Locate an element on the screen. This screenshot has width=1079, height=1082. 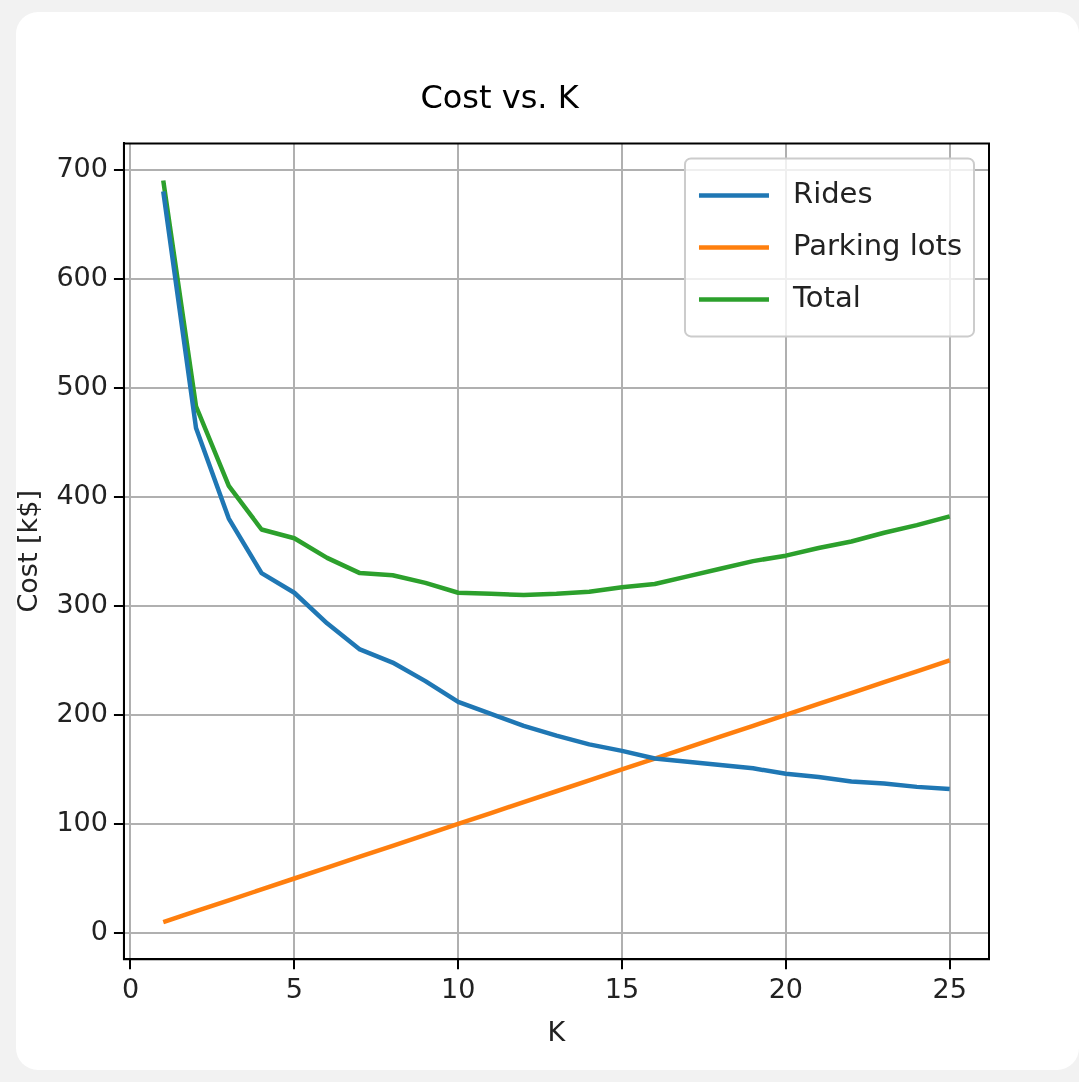
chart-title: Cost vs. K is located at coordinates (500, 96).